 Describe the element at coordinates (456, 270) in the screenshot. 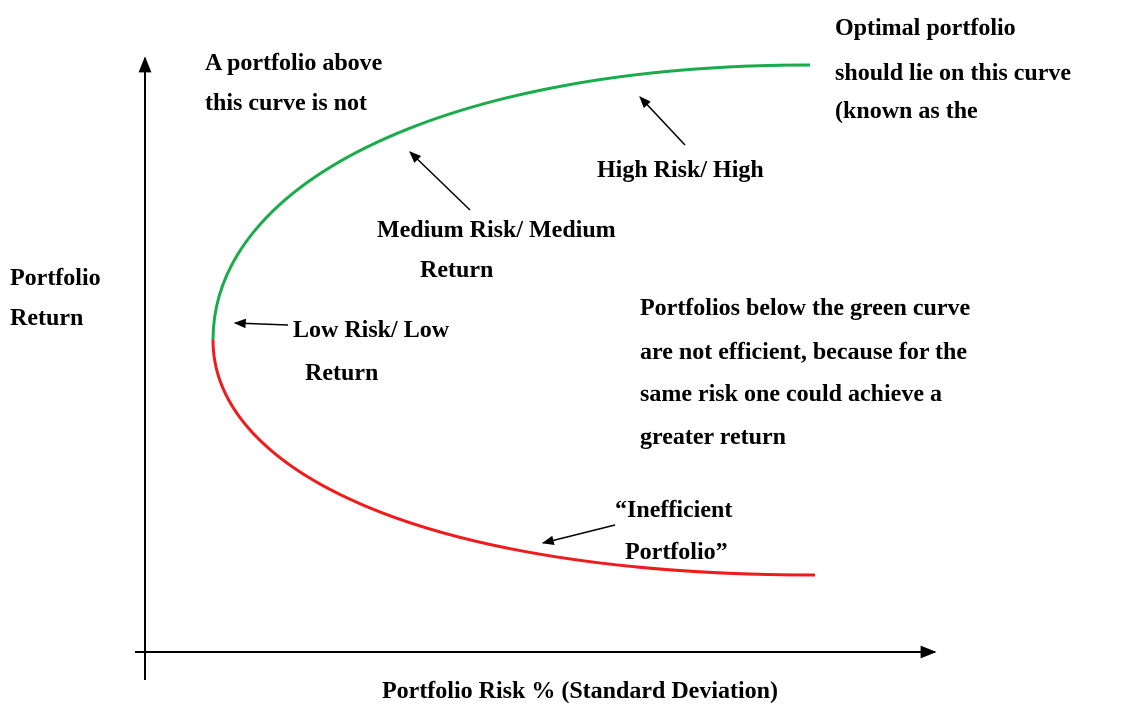

I see `medium-text: Return` at that location.